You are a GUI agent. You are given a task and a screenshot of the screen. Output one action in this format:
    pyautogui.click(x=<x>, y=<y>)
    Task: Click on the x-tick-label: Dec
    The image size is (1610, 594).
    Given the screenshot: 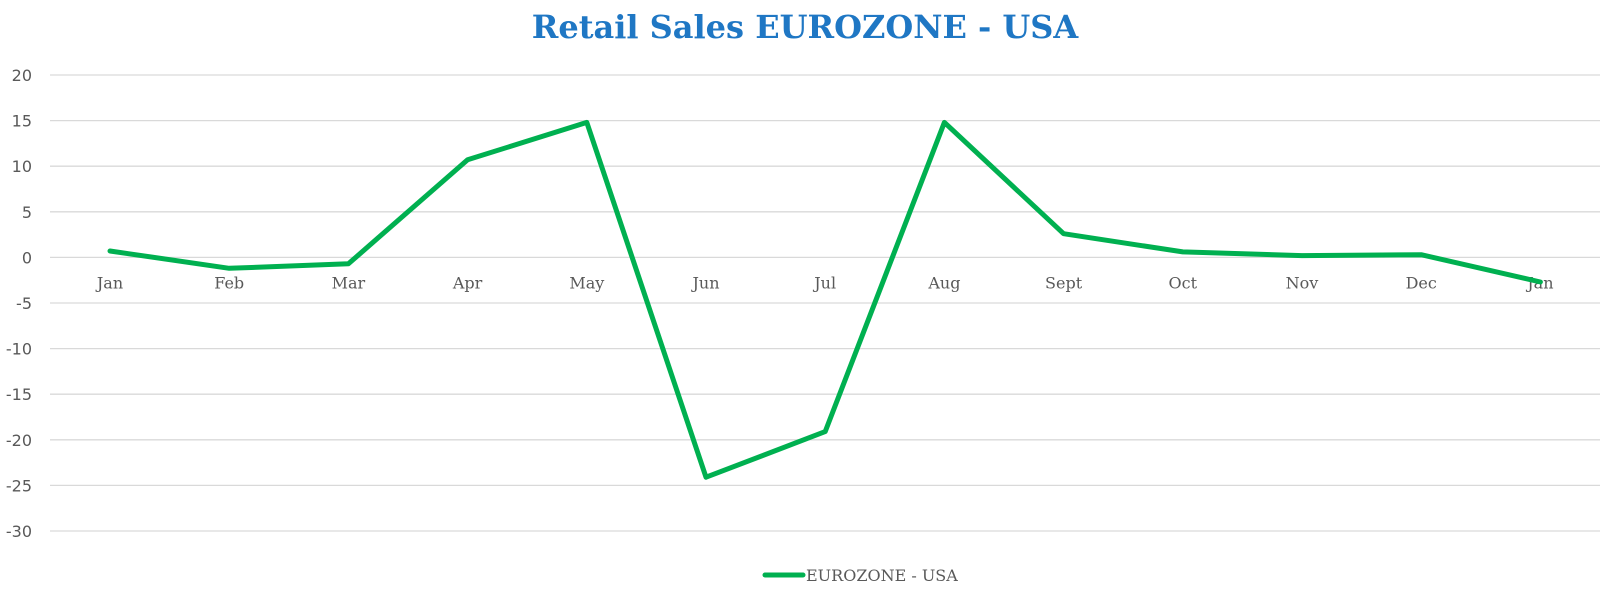 What is the action you would take?
    pyautogui.click(x=1421, y=282)
    